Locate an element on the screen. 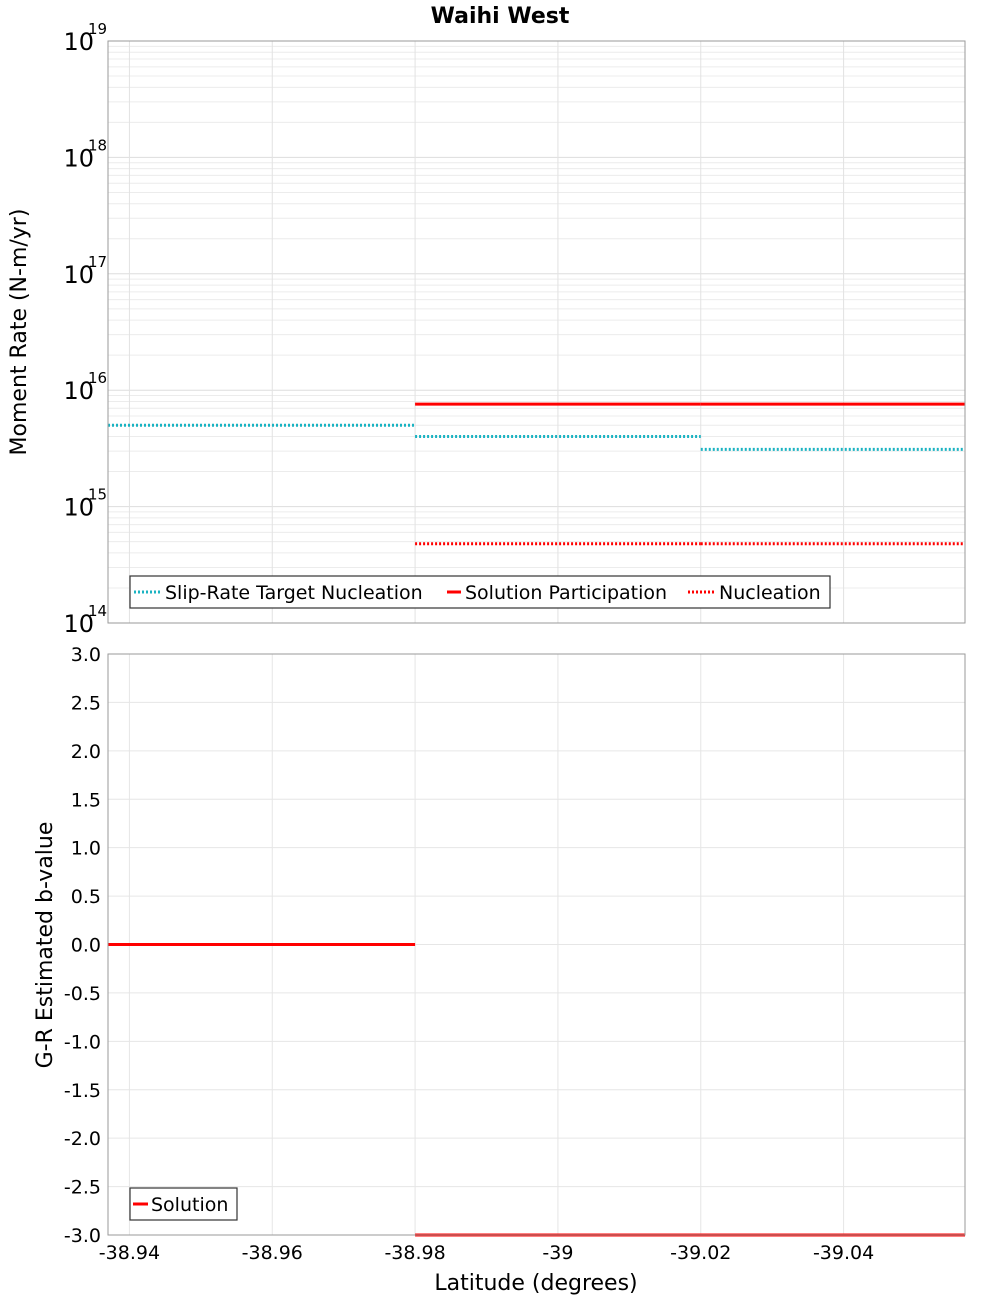 The height and width of the screenshot is (1304, 1000). x-tick-label: -39 is located at coordinates (557, 1253).